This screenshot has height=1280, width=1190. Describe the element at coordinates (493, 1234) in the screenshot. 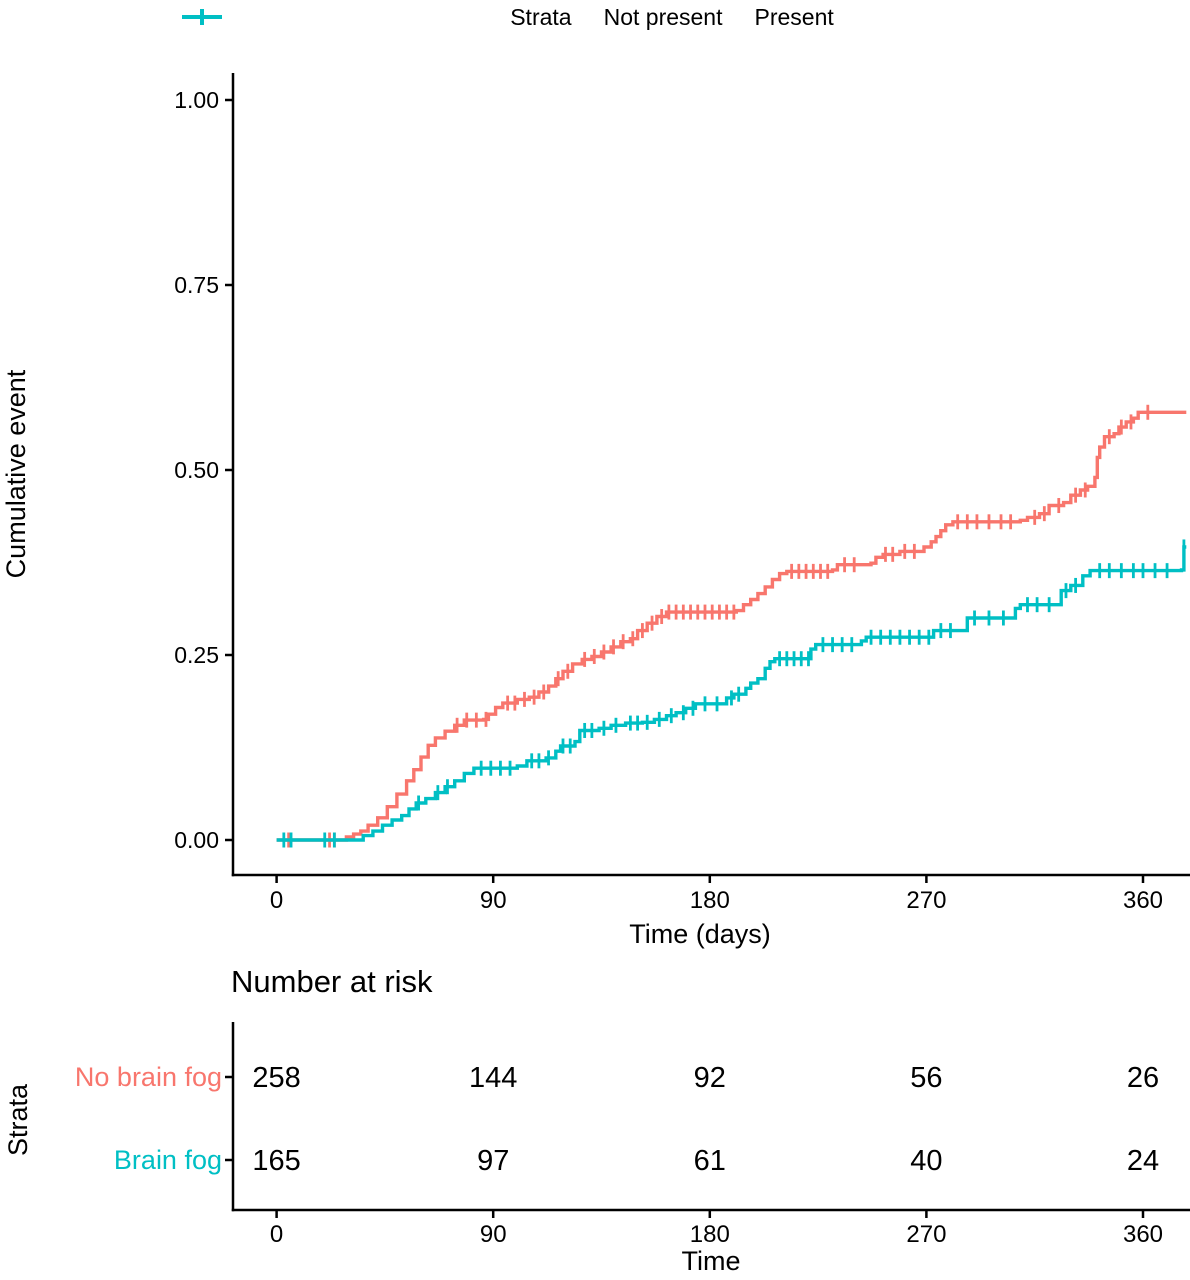

I see `risk-tick-label: 90` at that location.